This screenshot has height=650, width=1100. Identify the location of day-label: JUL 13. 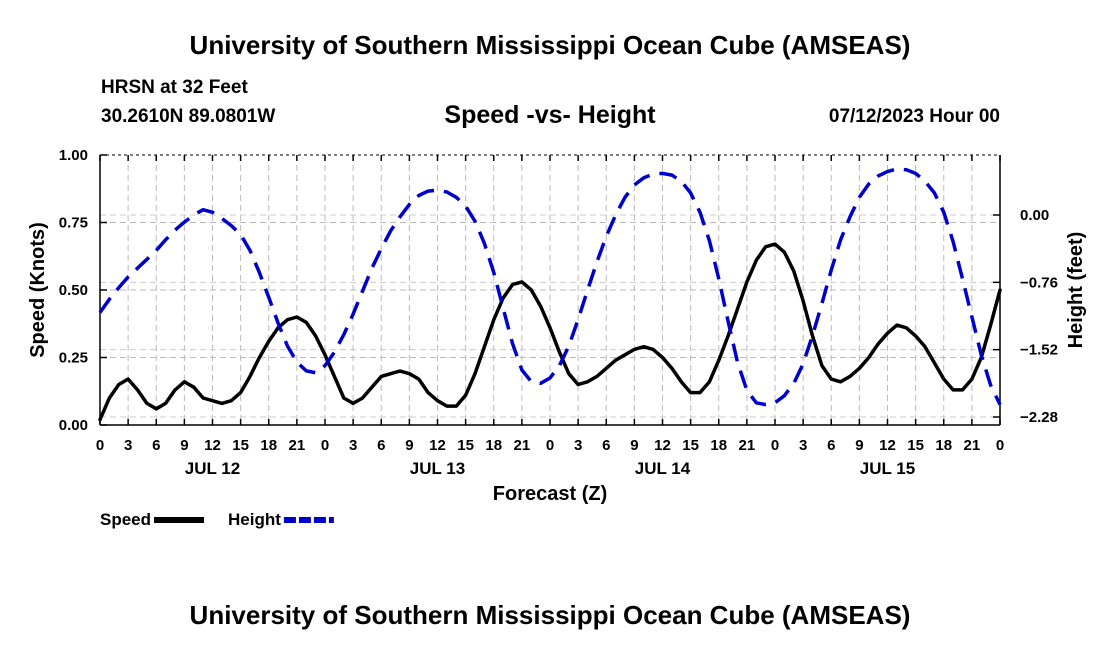
(437, 468).